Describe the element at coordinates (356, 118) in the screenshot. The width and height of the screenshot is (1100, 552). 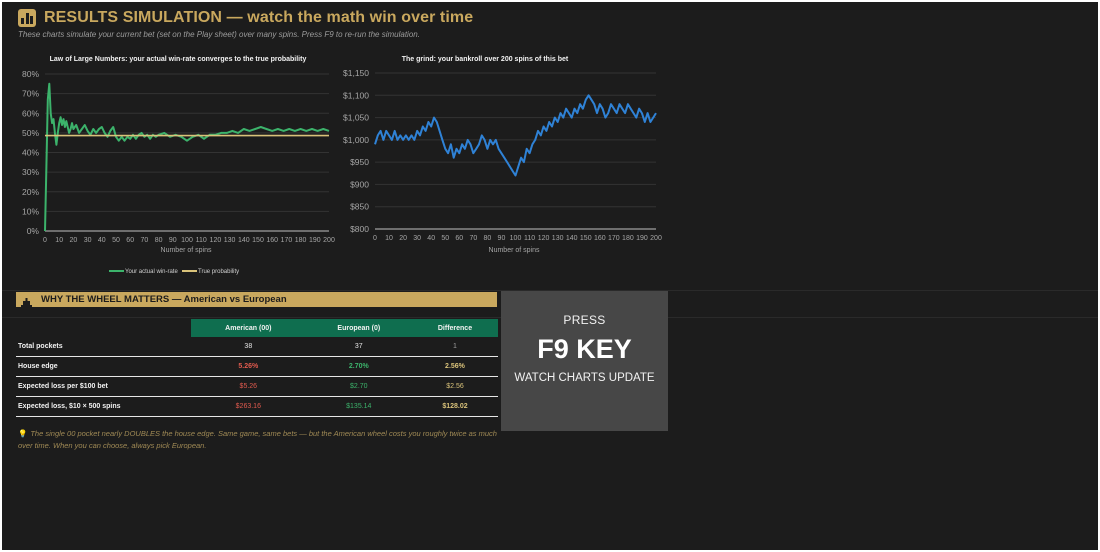
I see `bankroll-y-tick-label: $1,050` at that location.